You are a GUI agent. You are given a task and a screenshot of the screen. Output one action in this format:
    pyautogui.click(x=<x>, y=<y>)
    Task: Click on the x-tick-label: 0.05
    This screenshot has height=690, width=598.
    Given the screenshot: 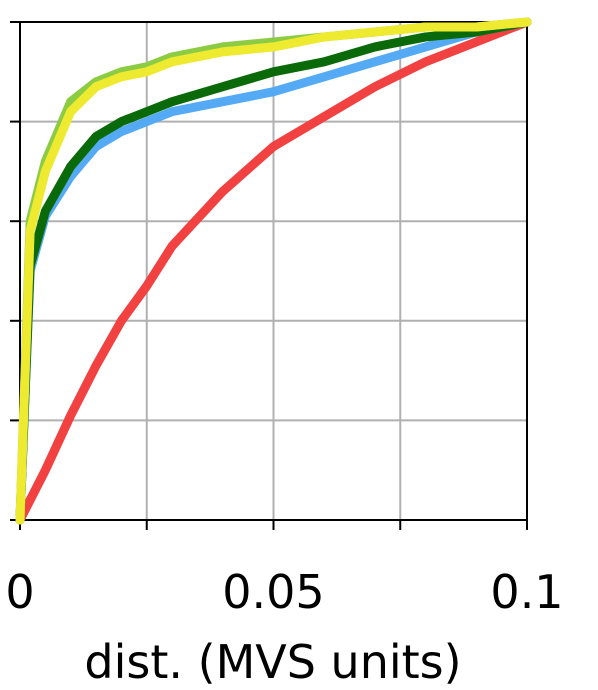 What is the action you would take?
    pyautogui.click(x=273, y=592)
    